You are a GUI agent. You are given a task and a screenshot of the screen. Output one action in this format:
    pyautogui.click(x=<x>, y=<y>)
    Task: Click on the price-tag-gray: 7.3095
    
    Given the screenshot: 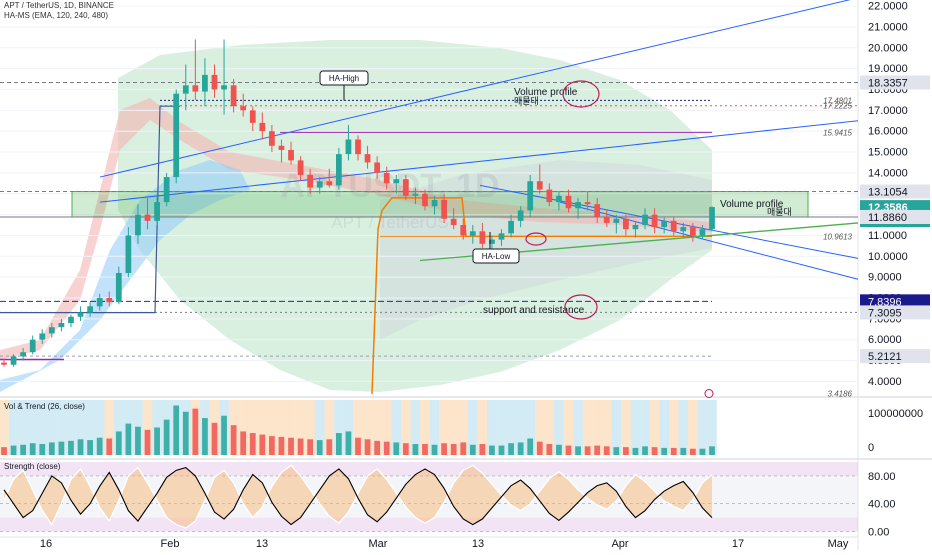 What is the action you would take?
    pyautogui.click(x=885, y=313)
    